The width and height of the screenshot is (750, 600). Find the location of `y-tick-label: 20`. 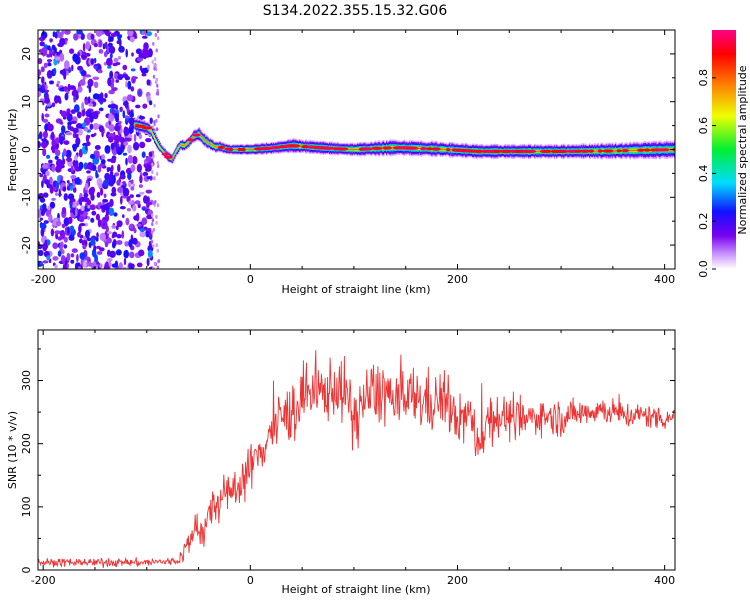

y-tick-label: 20 is located at coordinates (26, 54).